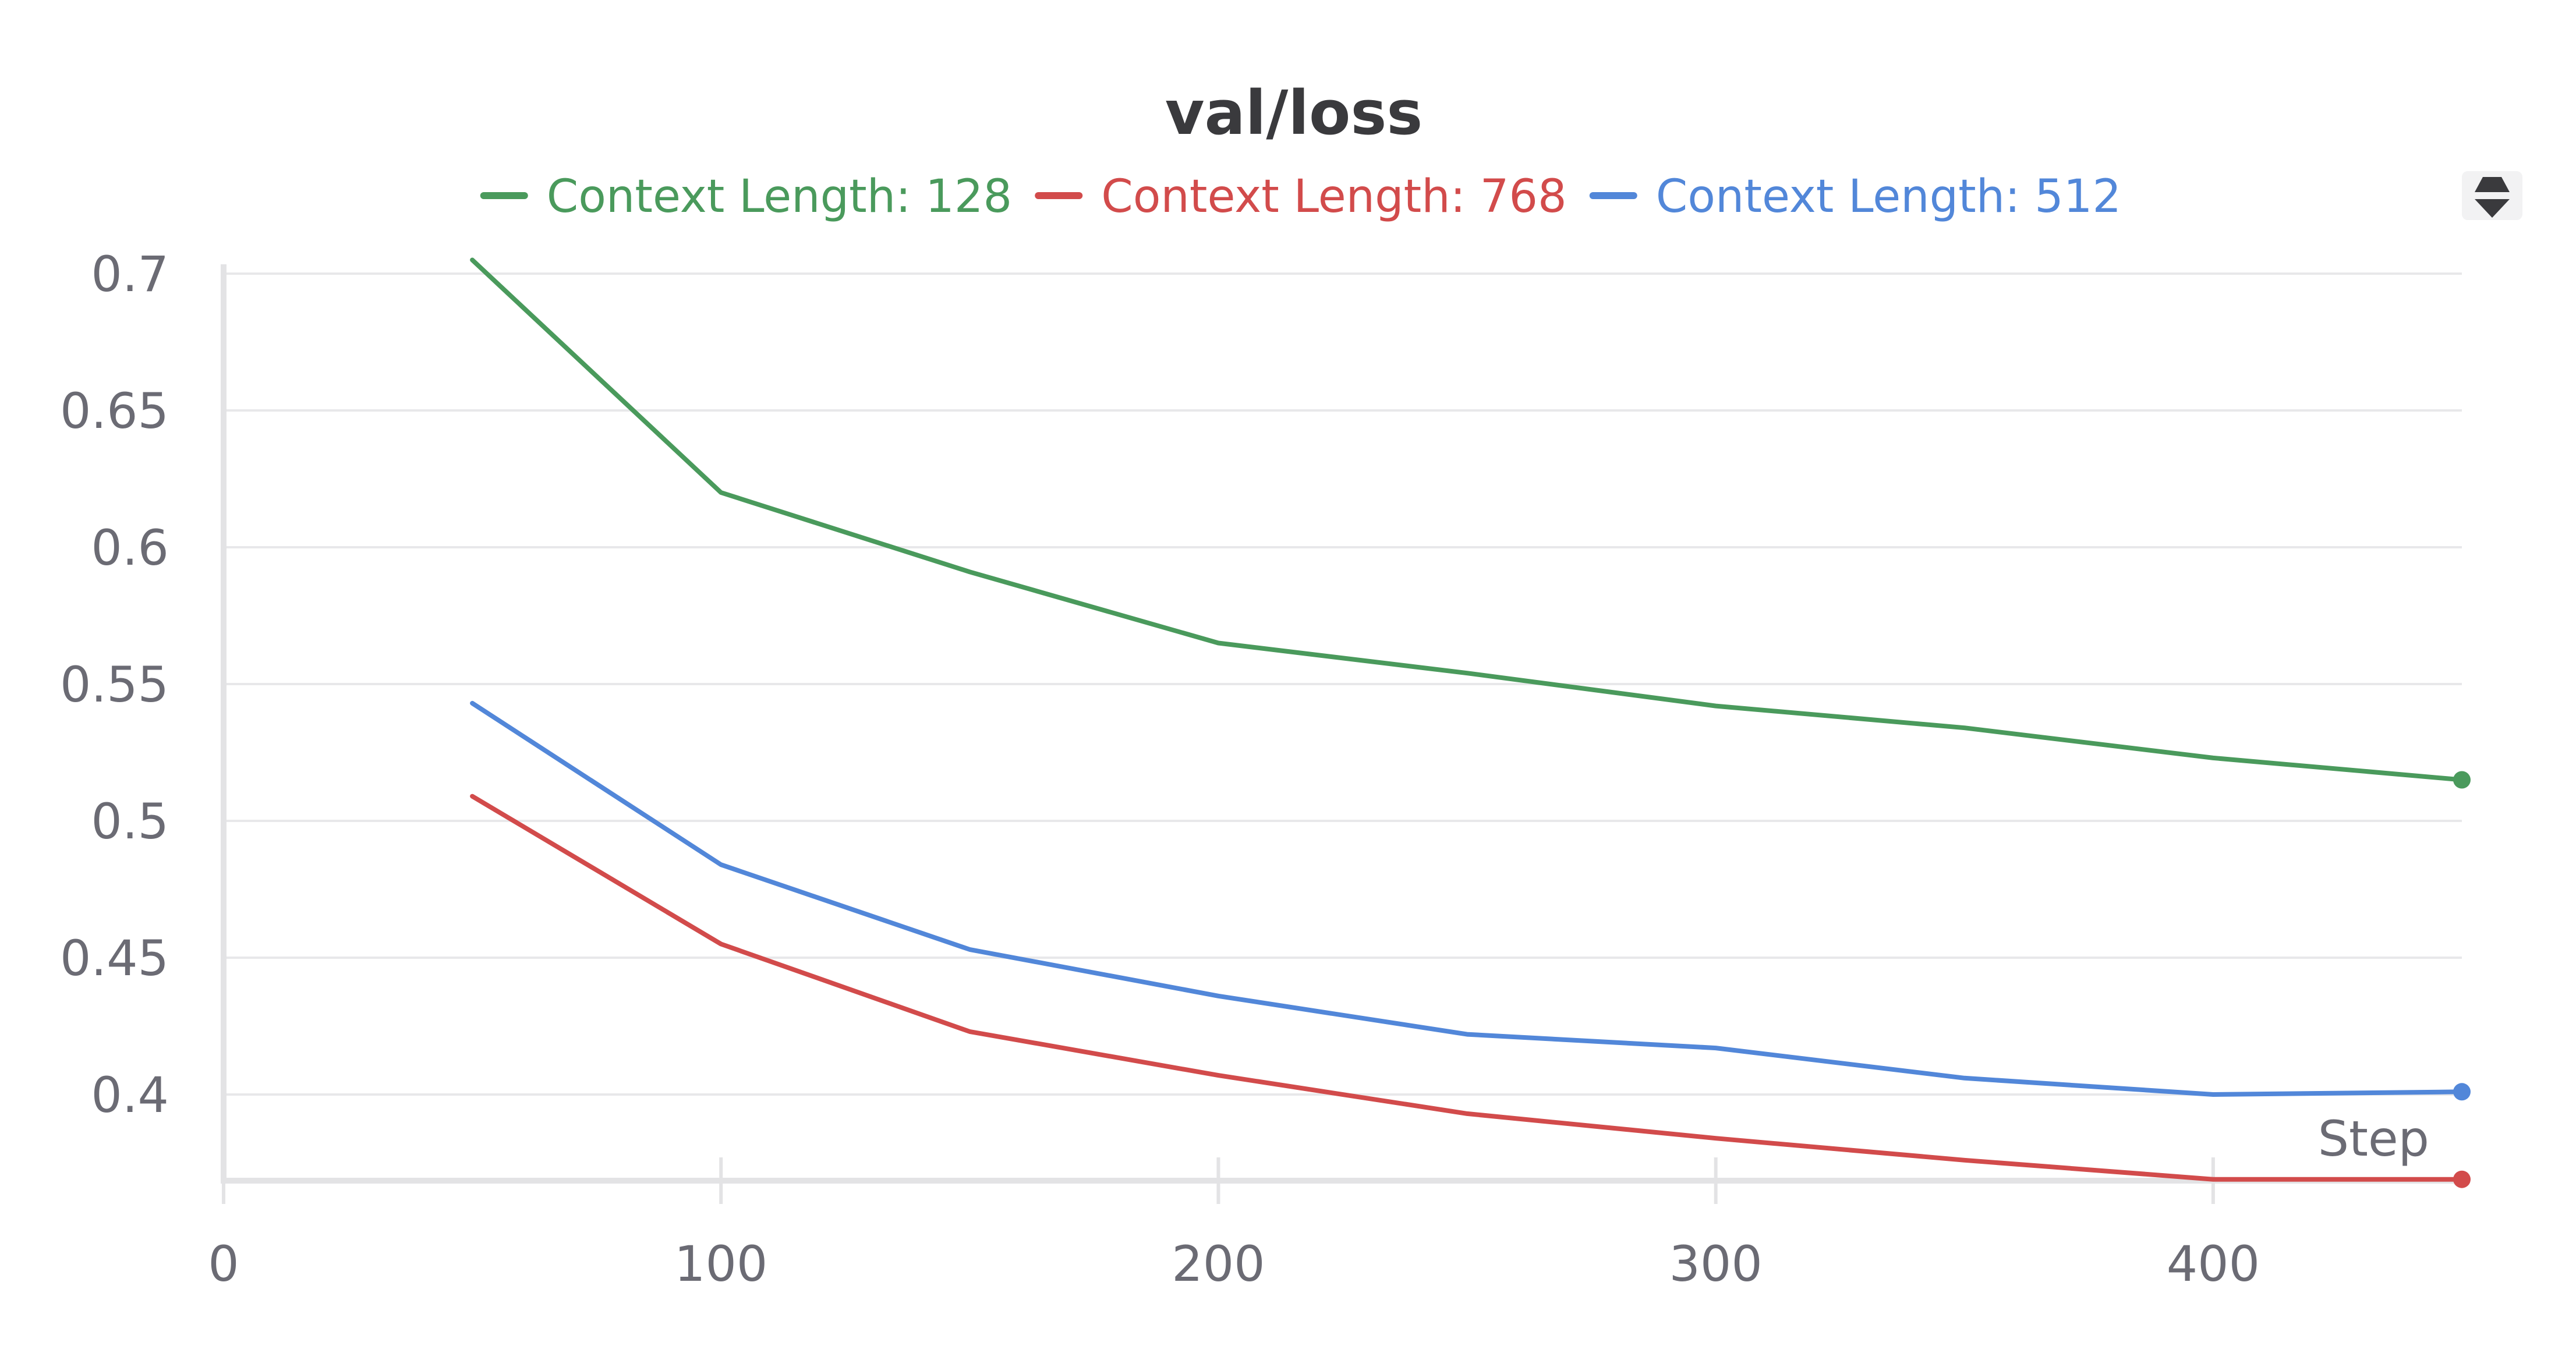  I want to click on legend-label: Context Length: 768, so click(1333, 197).